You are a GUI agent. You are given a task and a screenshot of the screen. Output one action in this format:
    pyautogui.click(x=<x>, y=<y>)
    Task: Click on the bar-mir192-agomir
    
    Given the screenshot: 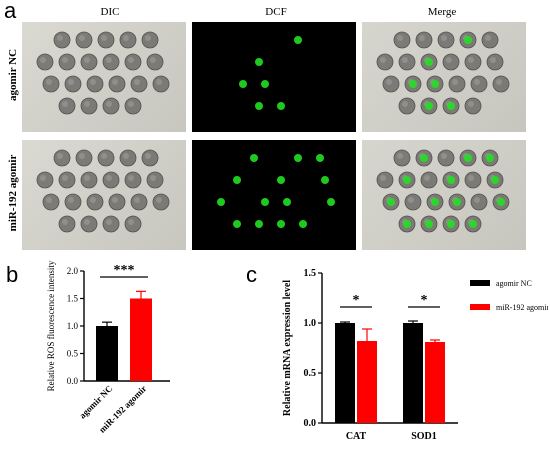 What is the action you would take?
    pyautogui.click(x=141, y=339)
    